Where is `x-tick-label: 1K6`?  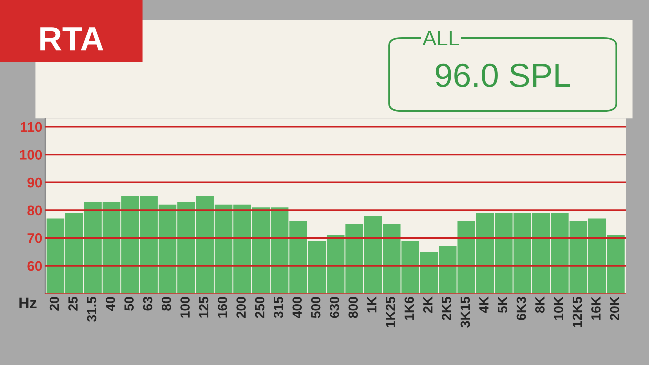
x-tick-label: 1K6 is located at coordinates (409, 308).